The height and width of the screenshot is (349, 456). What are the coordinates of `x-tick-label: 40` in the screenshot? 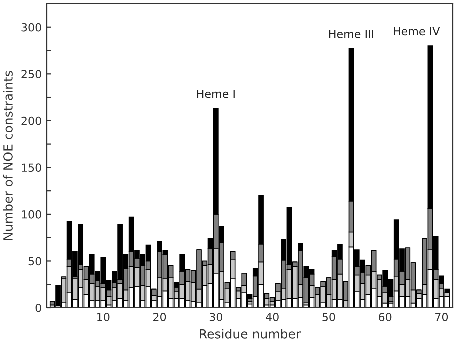 It's located at (272, 317).